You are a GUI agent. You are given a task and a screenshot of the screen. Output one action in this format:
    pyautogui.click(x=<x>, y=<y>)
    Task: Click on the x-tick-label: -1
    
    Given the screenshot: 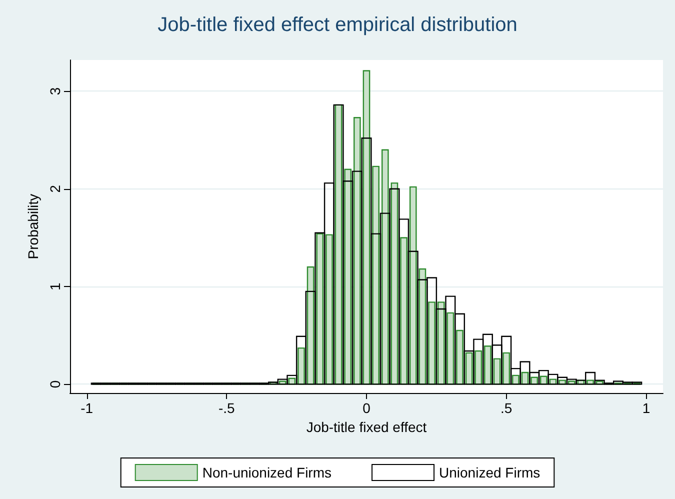 What is the action you would take?
    pyautogui.click(x=87, y=408)
    